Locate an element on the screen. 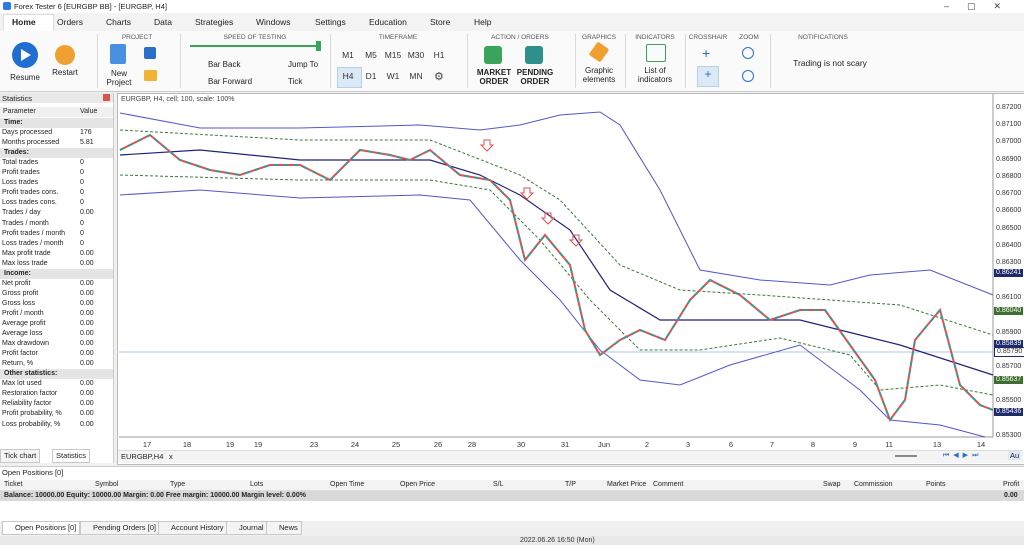  stats-cell: Loss probability, % is located at coordinates (31, 424).